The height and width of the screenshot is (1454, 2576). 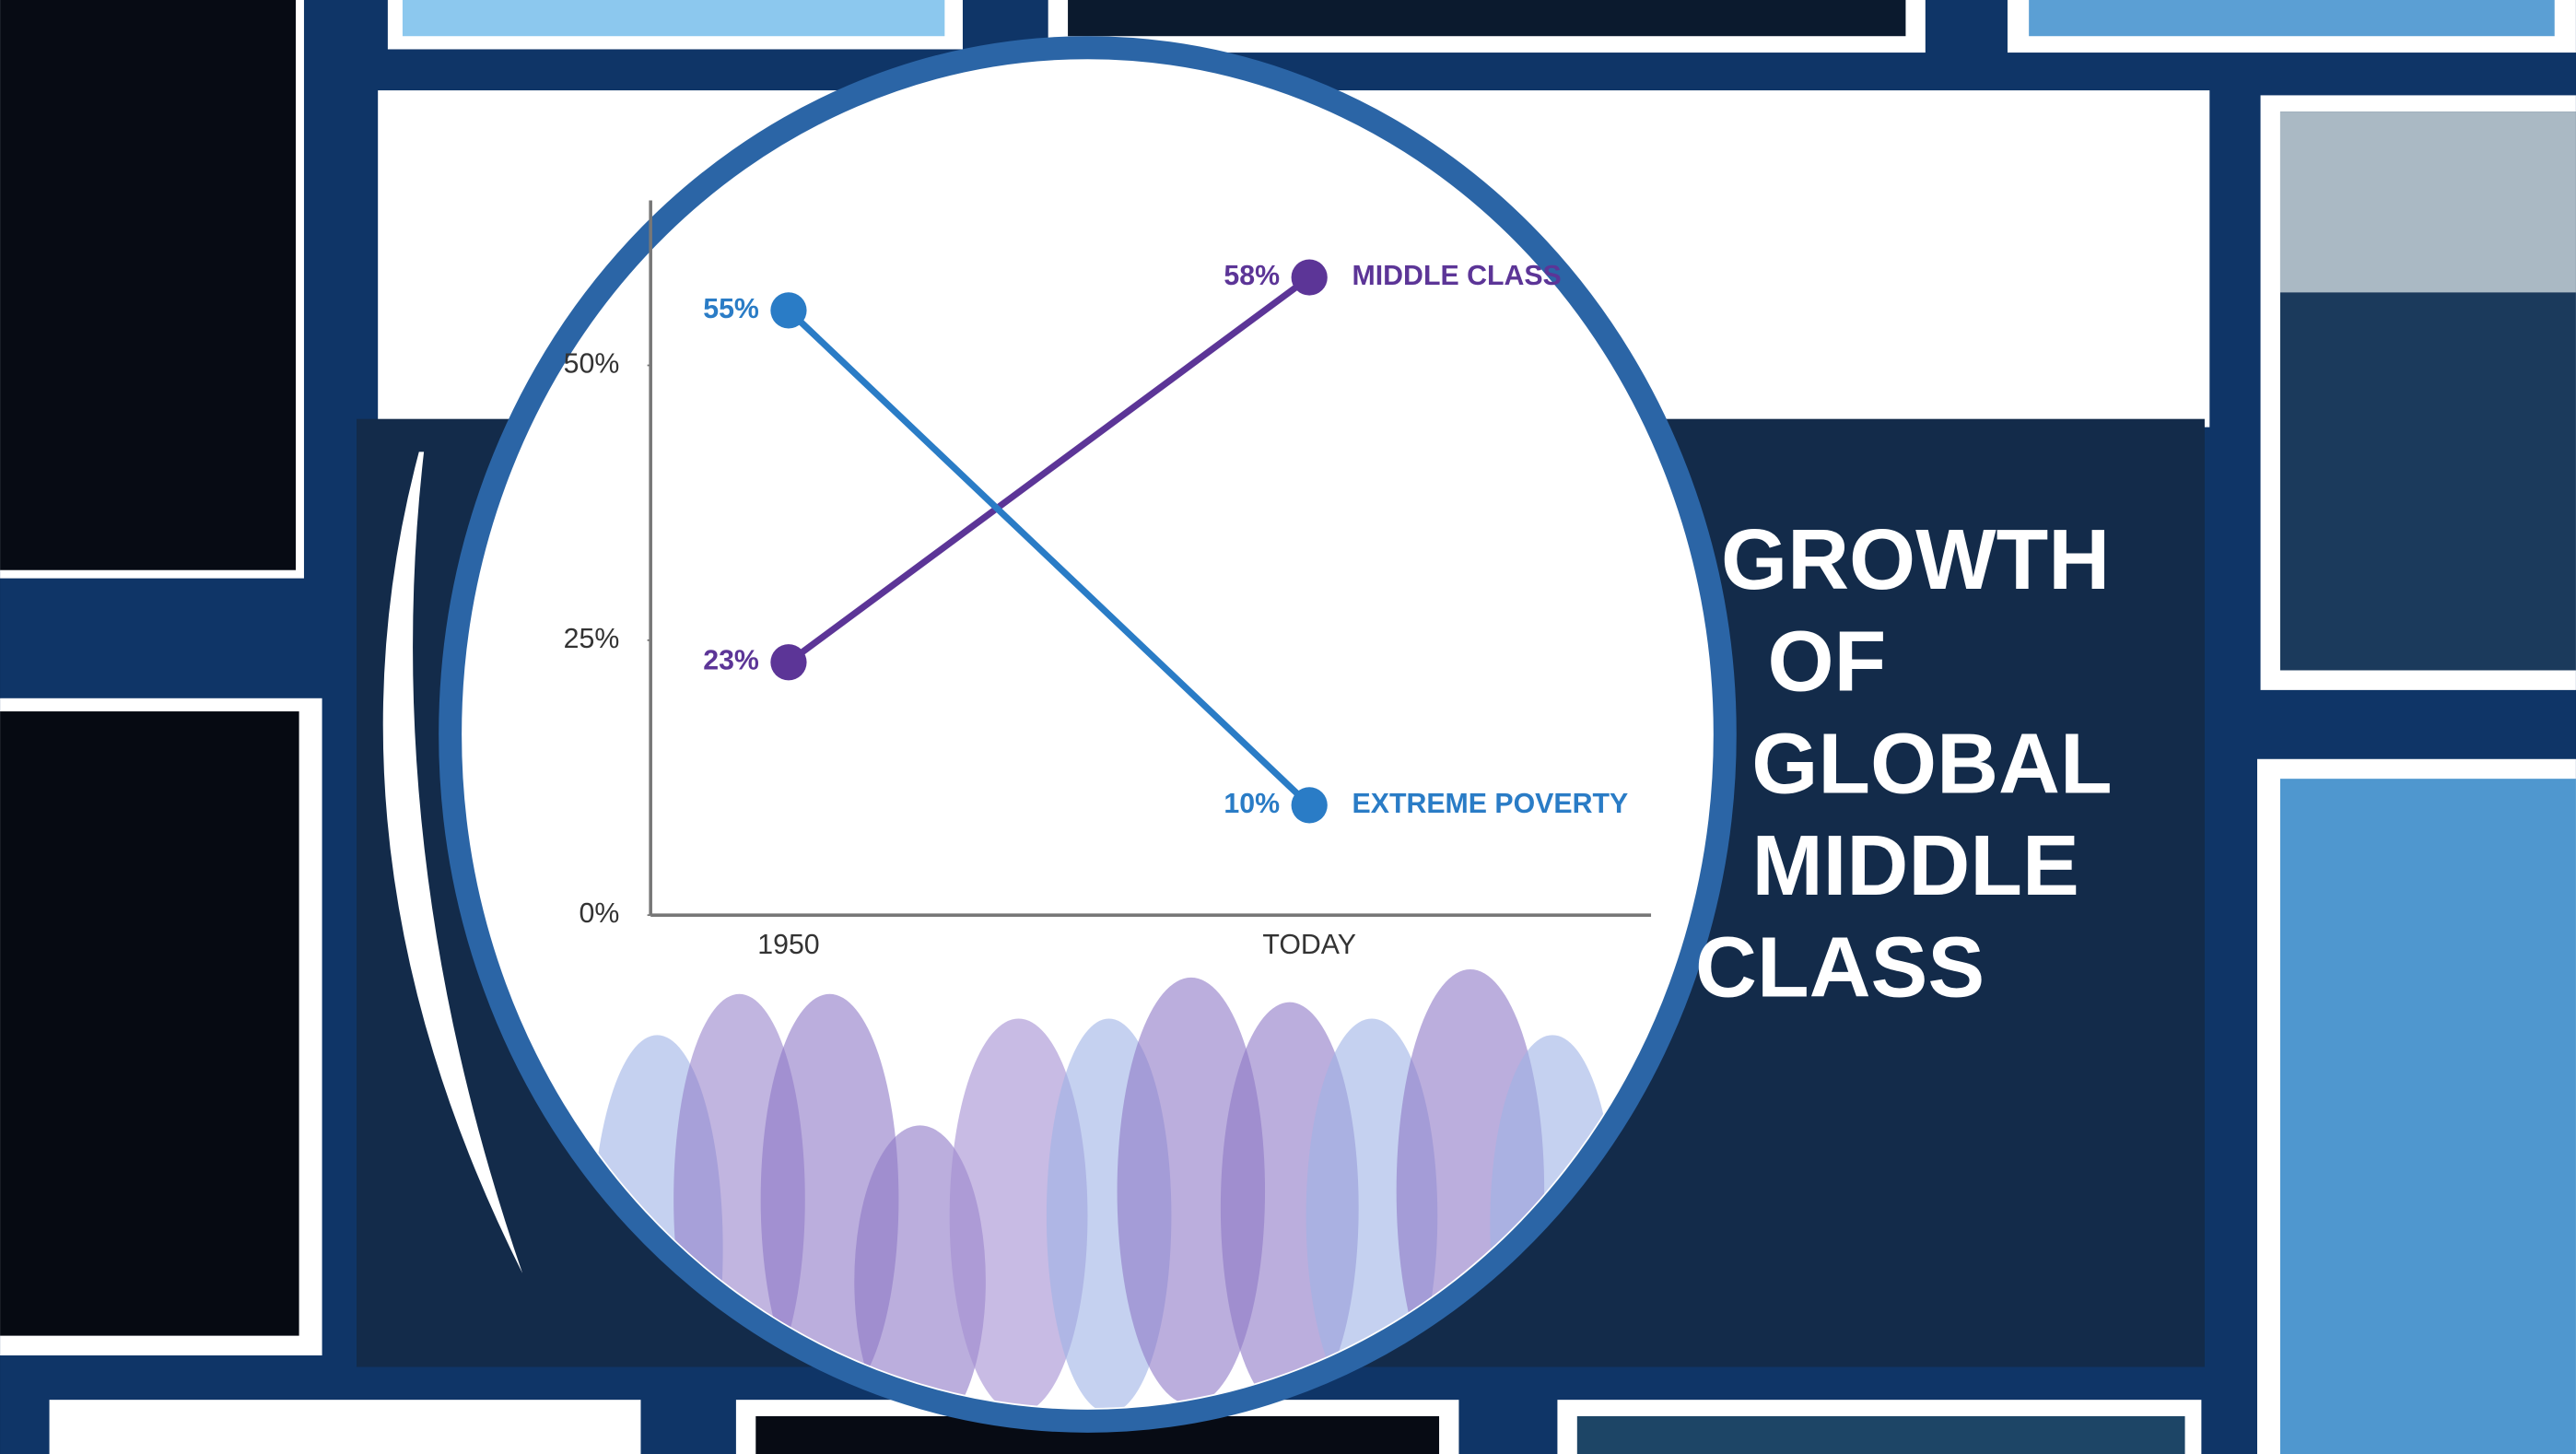 What do you see at coordinates (592, 364) in the screenshot?
I see `y-tick-label: 50%` at bounding box center [592, 364].